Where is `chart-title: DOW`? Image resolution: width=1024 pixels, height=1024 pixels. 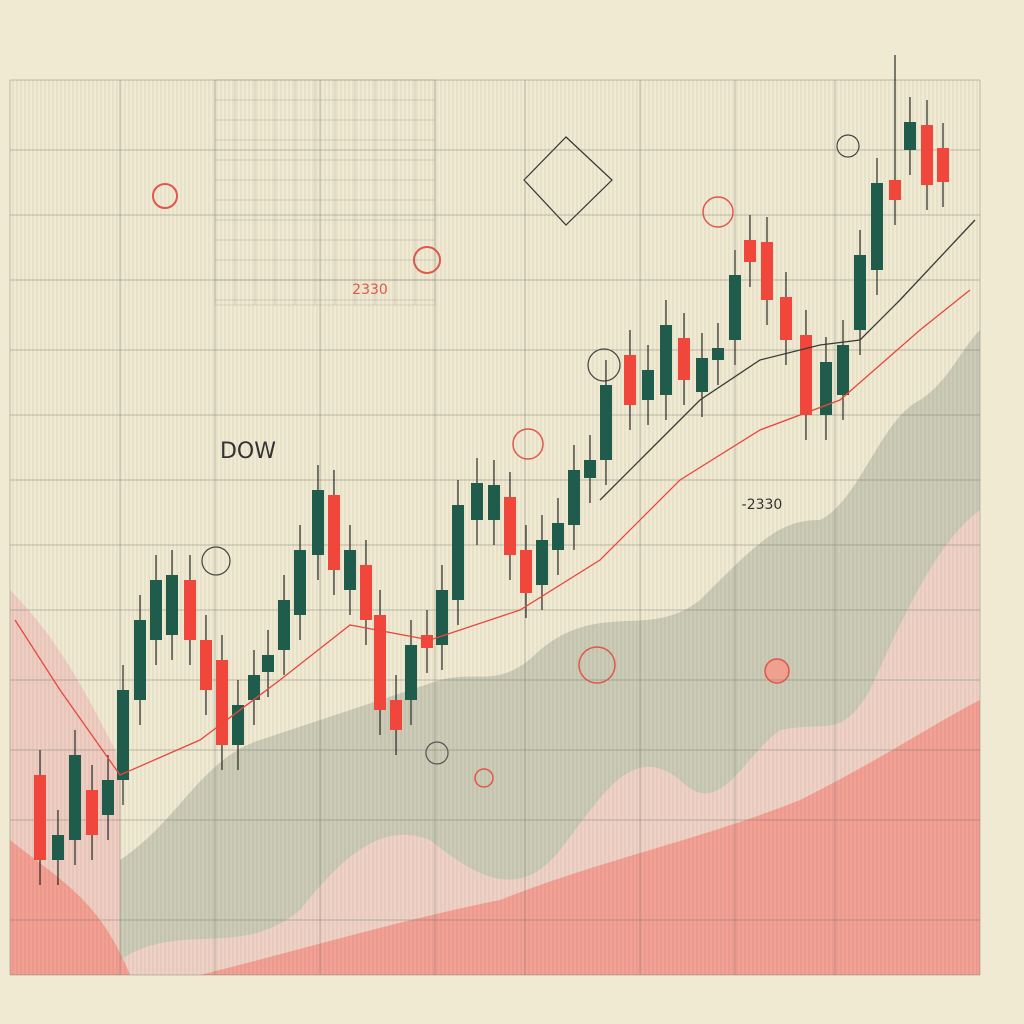 chart-title: DOW is located at coordinates (248, 451).